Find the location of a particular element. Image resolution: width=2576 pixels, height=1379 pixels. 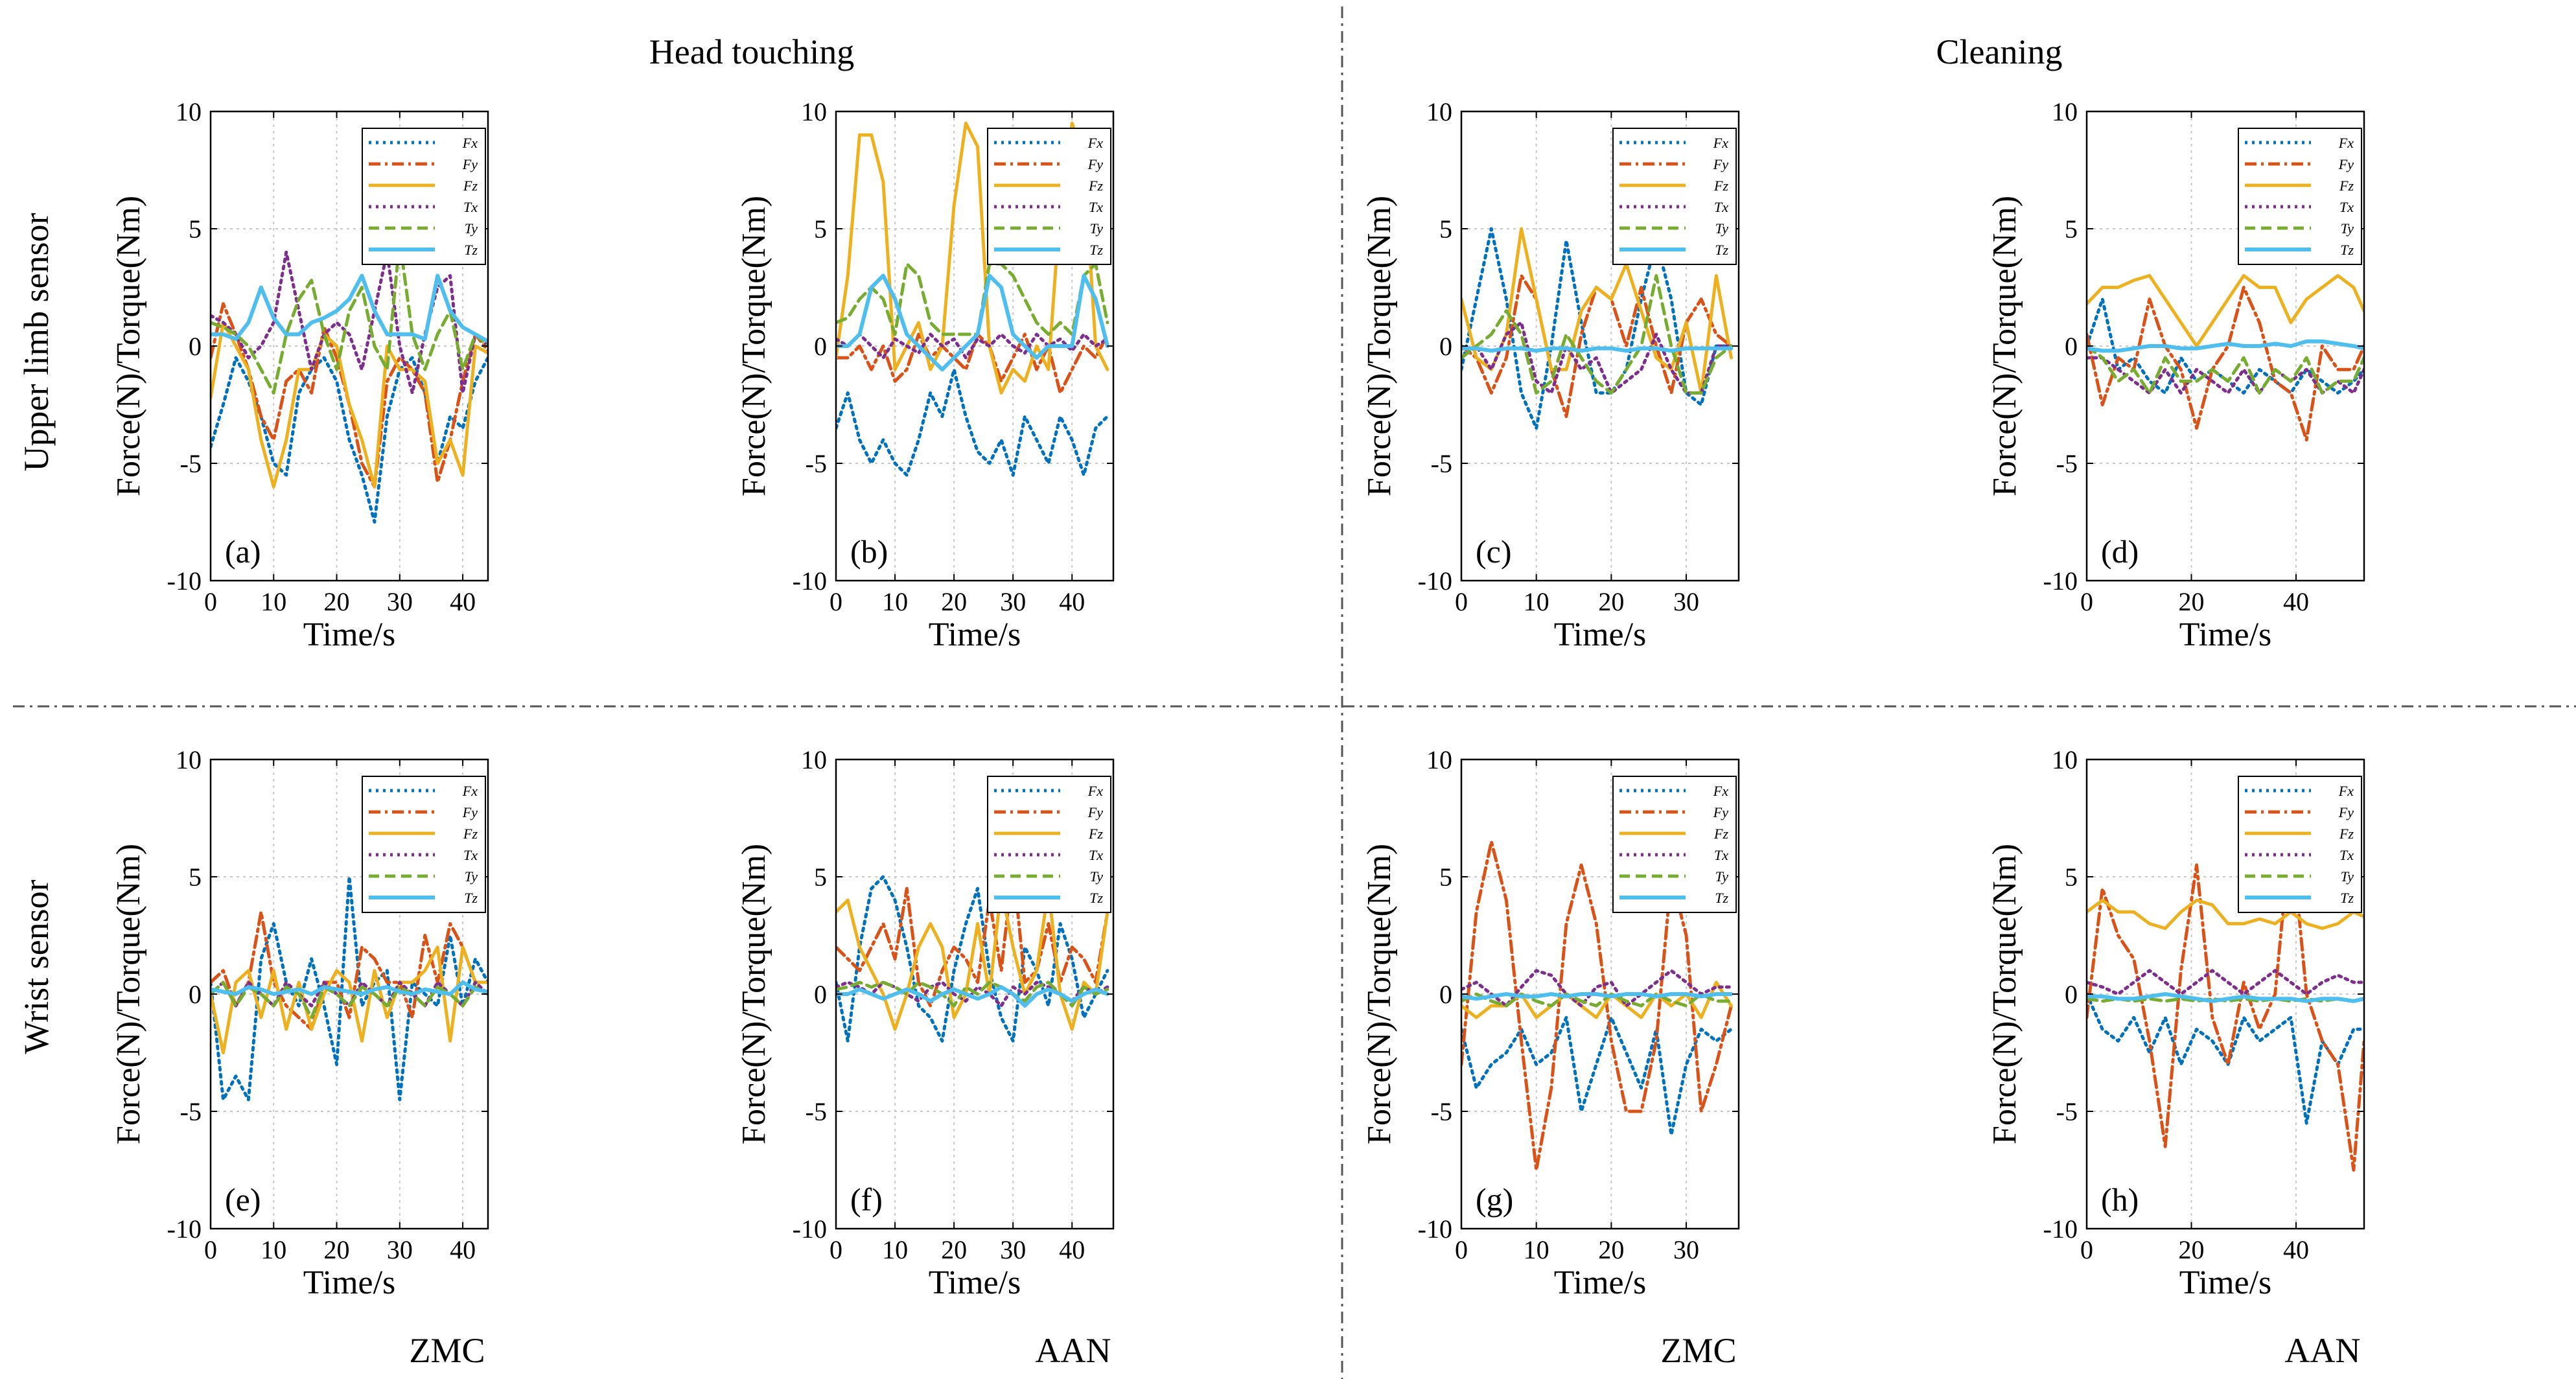

row-label-wrist: Wrist sensor is located at coordinates (37, 966).